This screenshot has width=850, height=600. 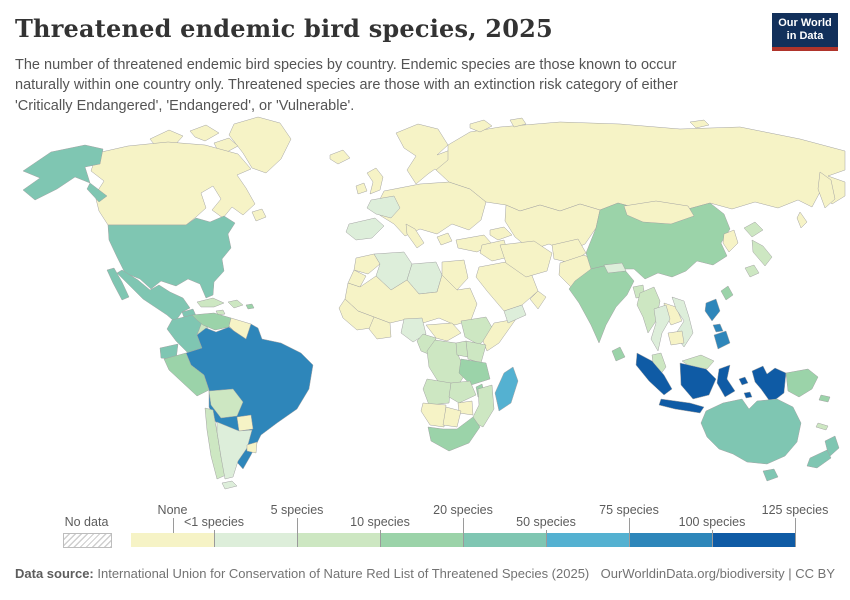 What do you see at coordinates (654, 374) in the screenshot?
I see `country-indonesia-sumatra` at bounding box center [654, 374].